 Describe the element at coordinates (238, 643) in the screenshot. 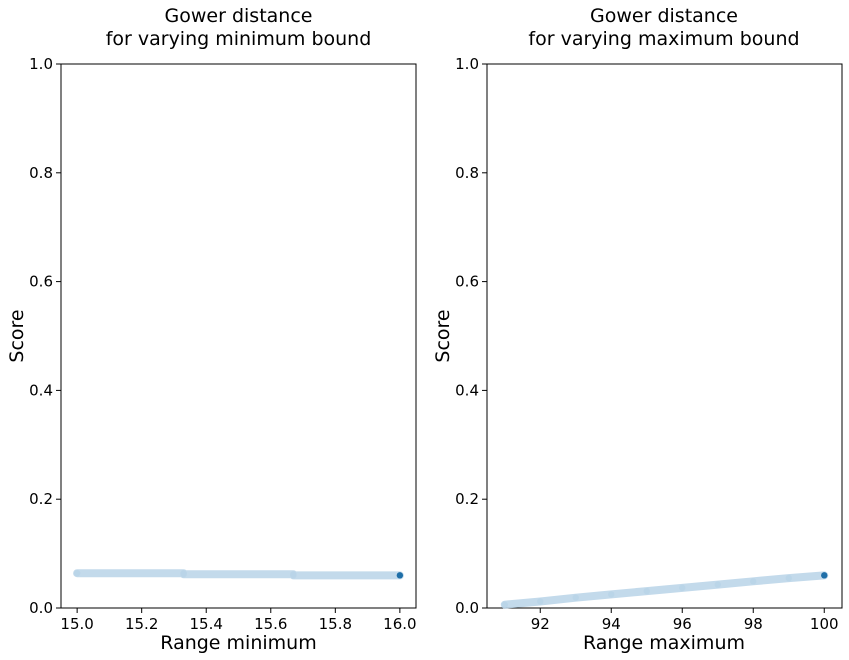

I see `x-axis-label: Range minimum` at that location.